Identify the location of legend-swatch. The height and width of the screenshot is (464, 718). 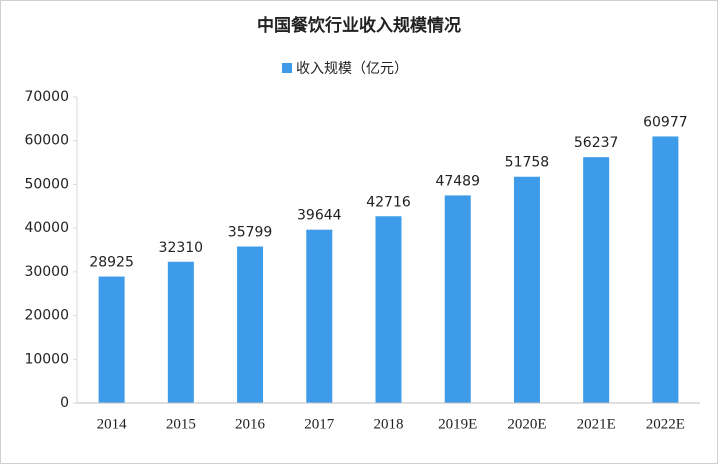
(287, 68).